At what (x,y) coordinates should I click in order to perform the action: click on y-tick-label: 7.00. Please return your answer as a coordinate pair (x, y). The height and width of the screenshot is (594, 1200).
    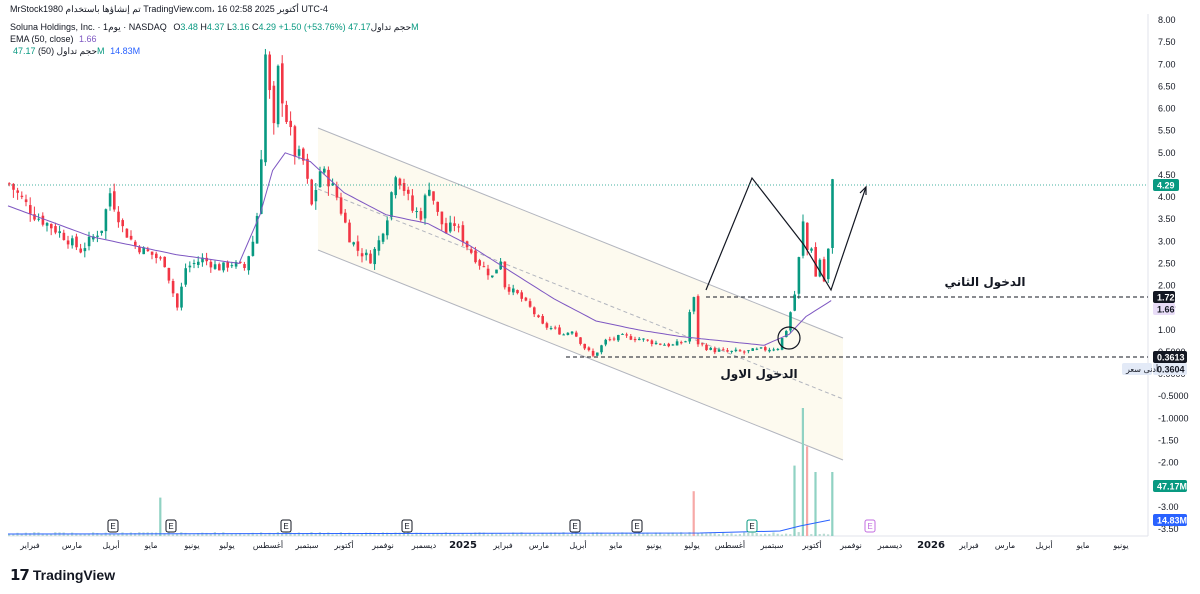
    Looking at the image, I should click on (1167, 64).